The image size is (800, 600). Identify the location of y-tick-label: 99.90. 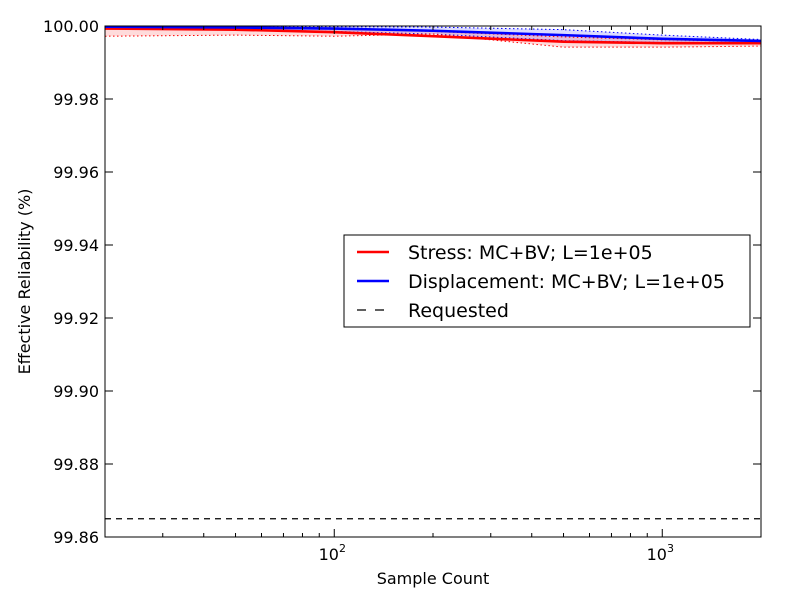
(76, 391).